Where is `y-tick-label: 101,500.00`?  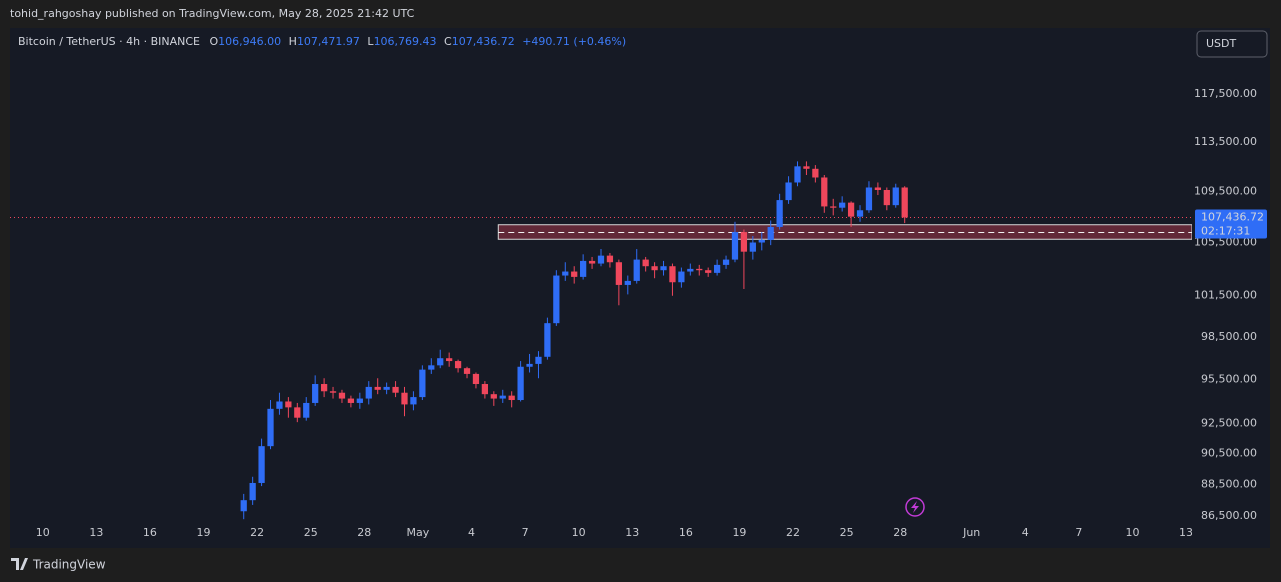
y-tick-label: 101,500.00 is located at coordinates (1225, 295).